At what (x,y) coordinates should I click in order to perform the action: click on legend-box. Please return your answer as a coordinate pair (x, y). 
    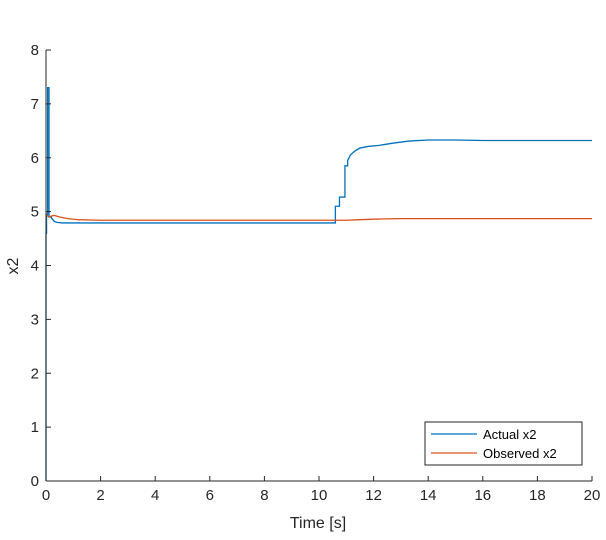
    Looking at the image, I should click on (503, 443).